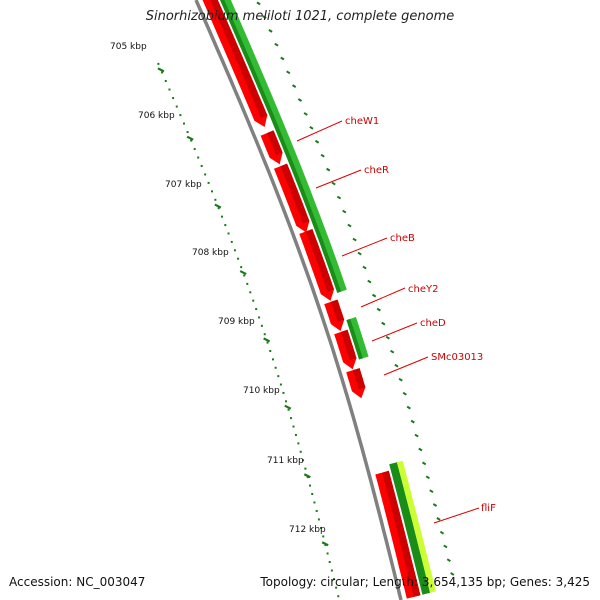 The height and width of the screenshot is (600, 600). What do you see at coordinates (362, 121) in the screenshot?
I see `gene-label: cheW1` at bounding box center [362, 121].